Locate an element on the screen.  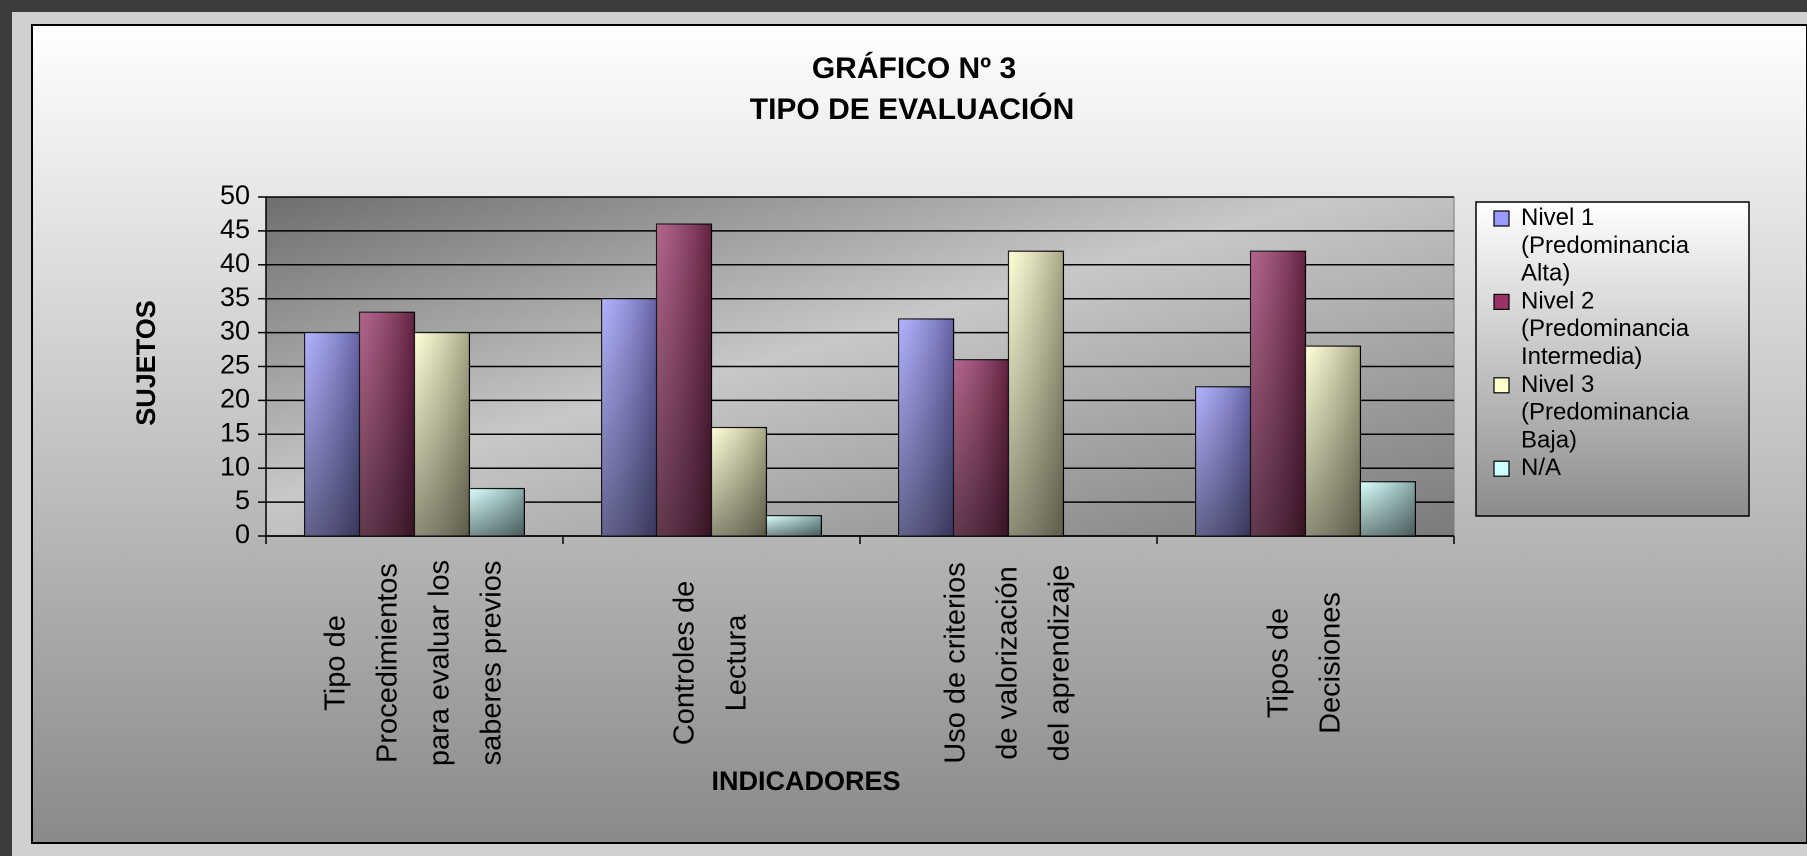
legend is located at coordinates (1612, 359).